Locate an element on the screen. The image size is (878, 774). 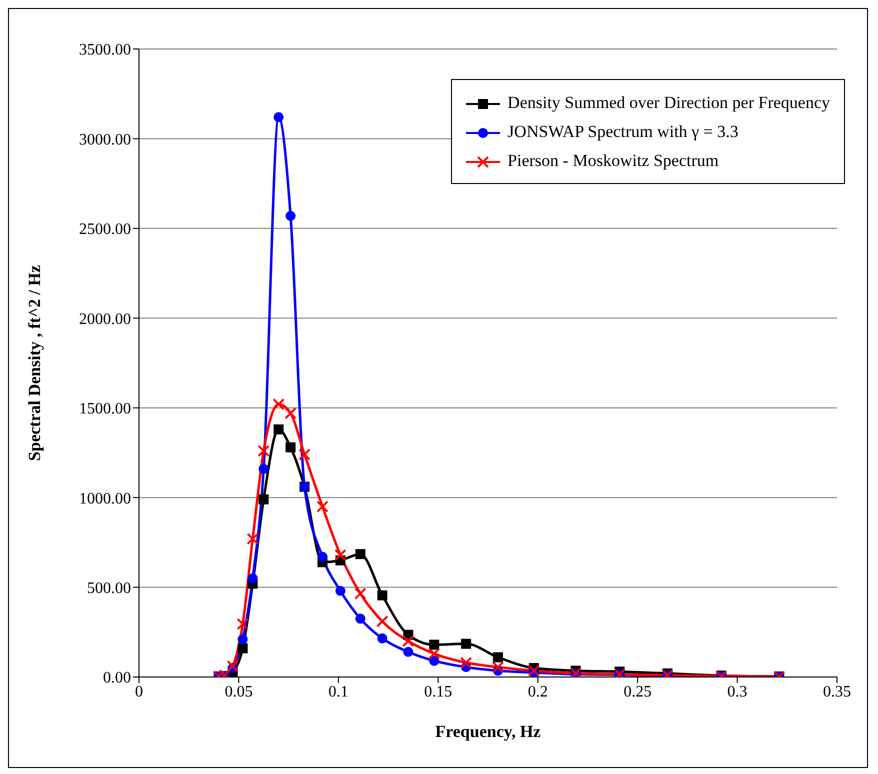
y-tick-label: 2500.00 is located at coordinates (105, 229).